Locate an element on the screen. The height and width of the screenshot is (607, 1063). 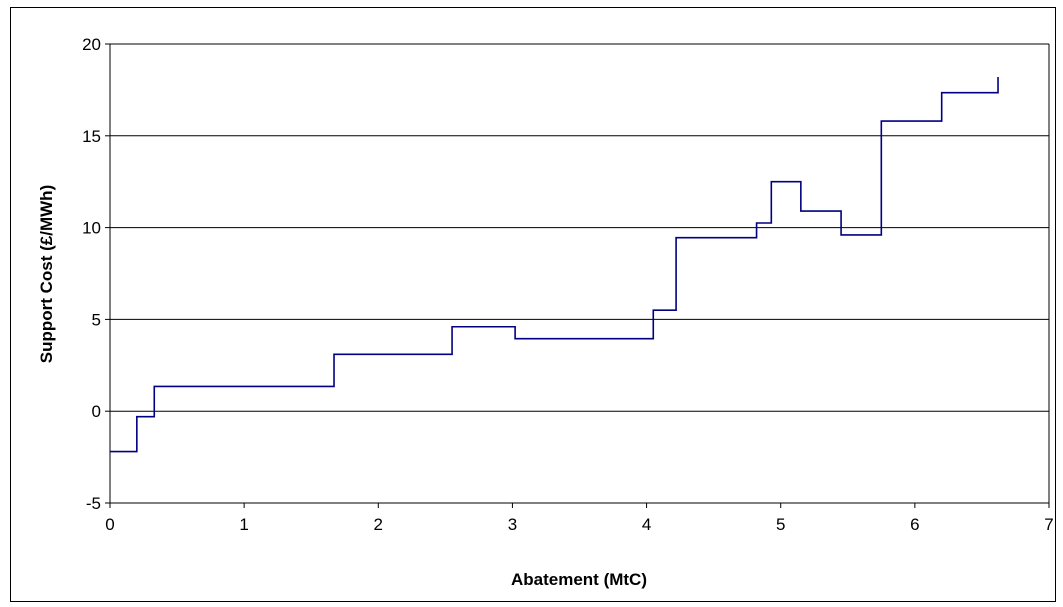
x-tick-label-2: 2 is located at coordinates (378, 524).